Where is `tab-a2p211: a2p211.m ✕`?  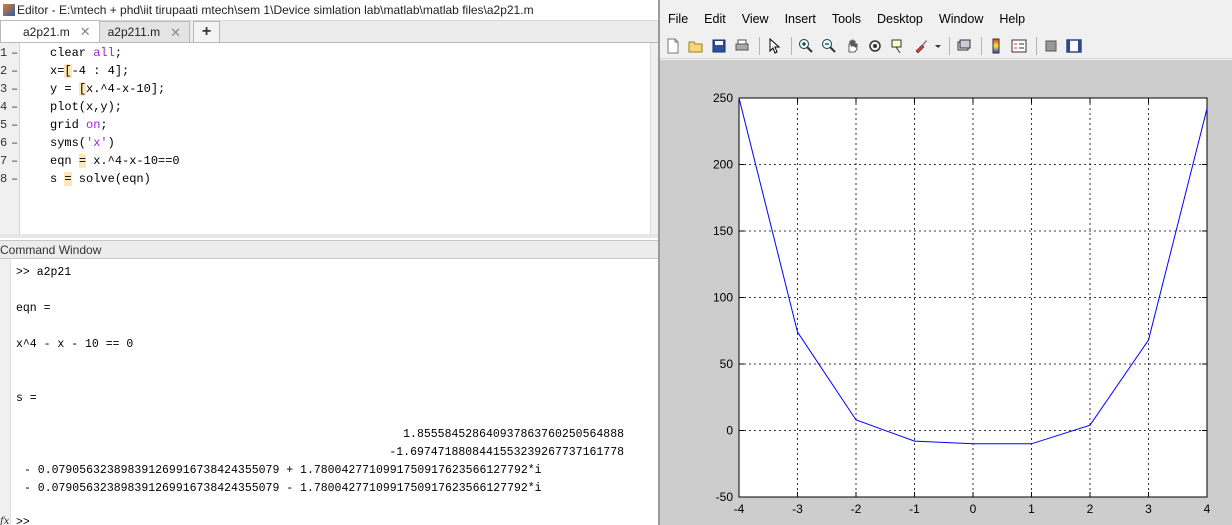 tab-a2p211: a2p211.m ✕ is located at coordinates (144, 31).